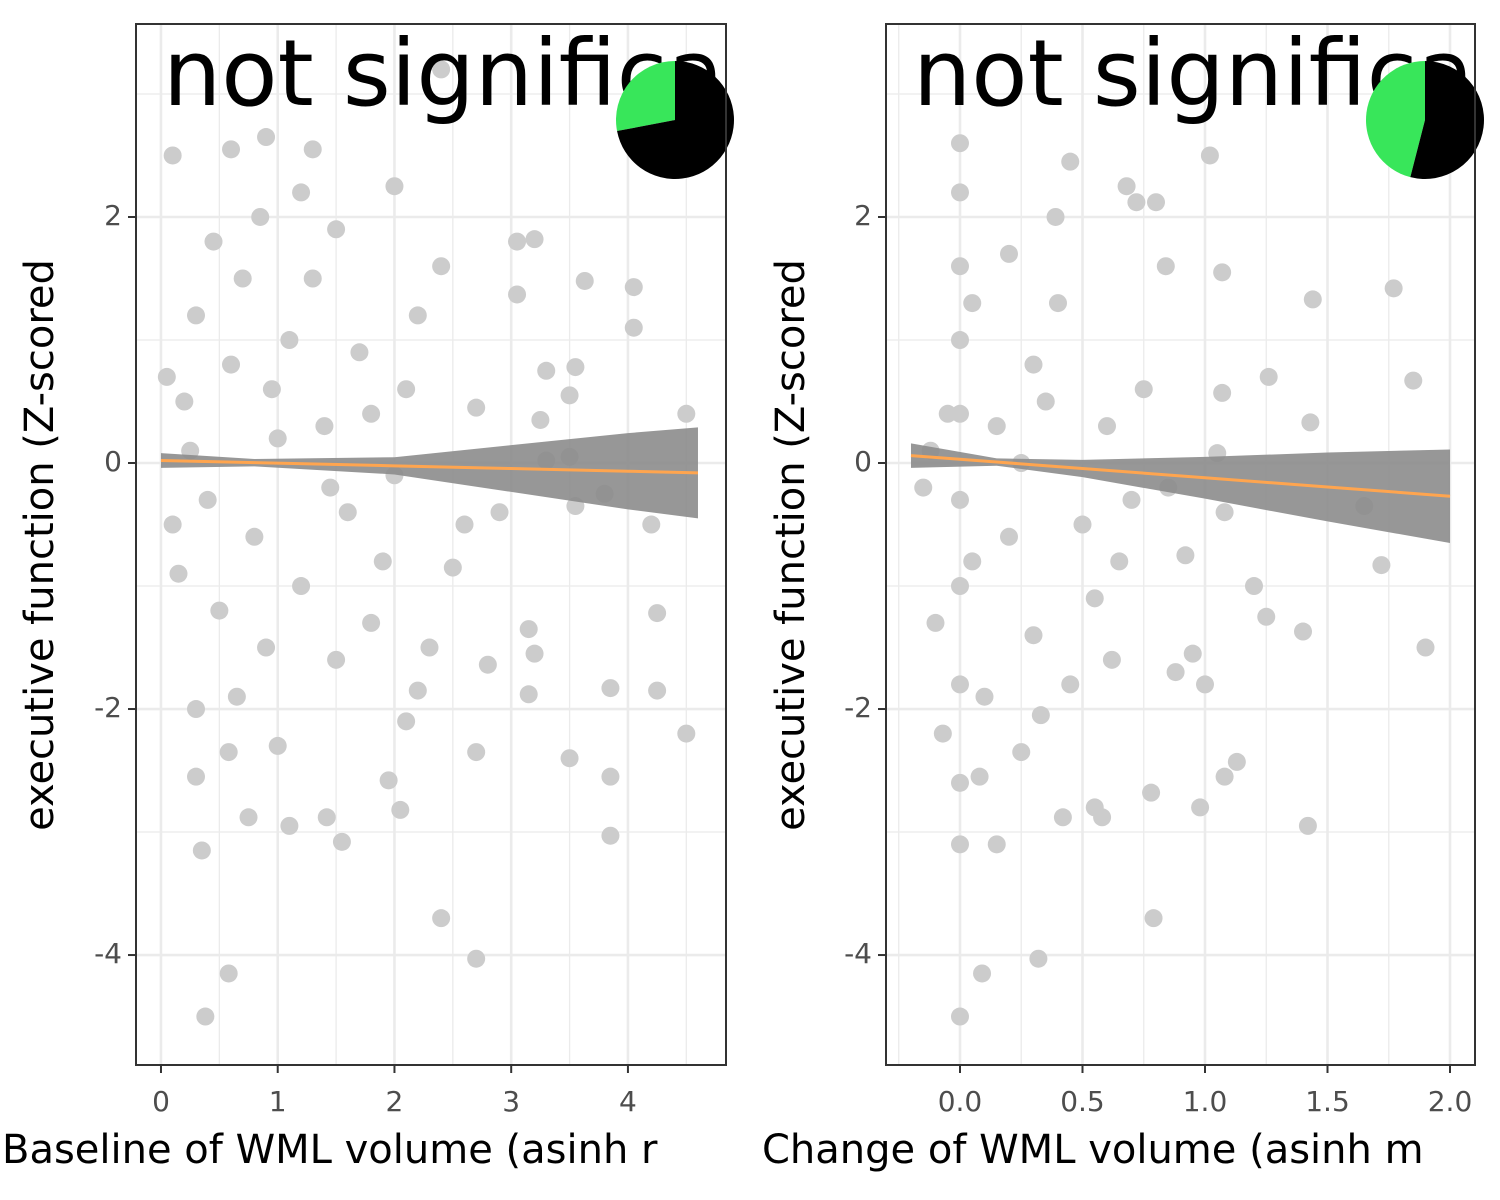 This screenshot has width=1500, height=1200. Describe the element at coordinates (113, 461) in the screenshot. I see `y-tick-label: 0` at that location.